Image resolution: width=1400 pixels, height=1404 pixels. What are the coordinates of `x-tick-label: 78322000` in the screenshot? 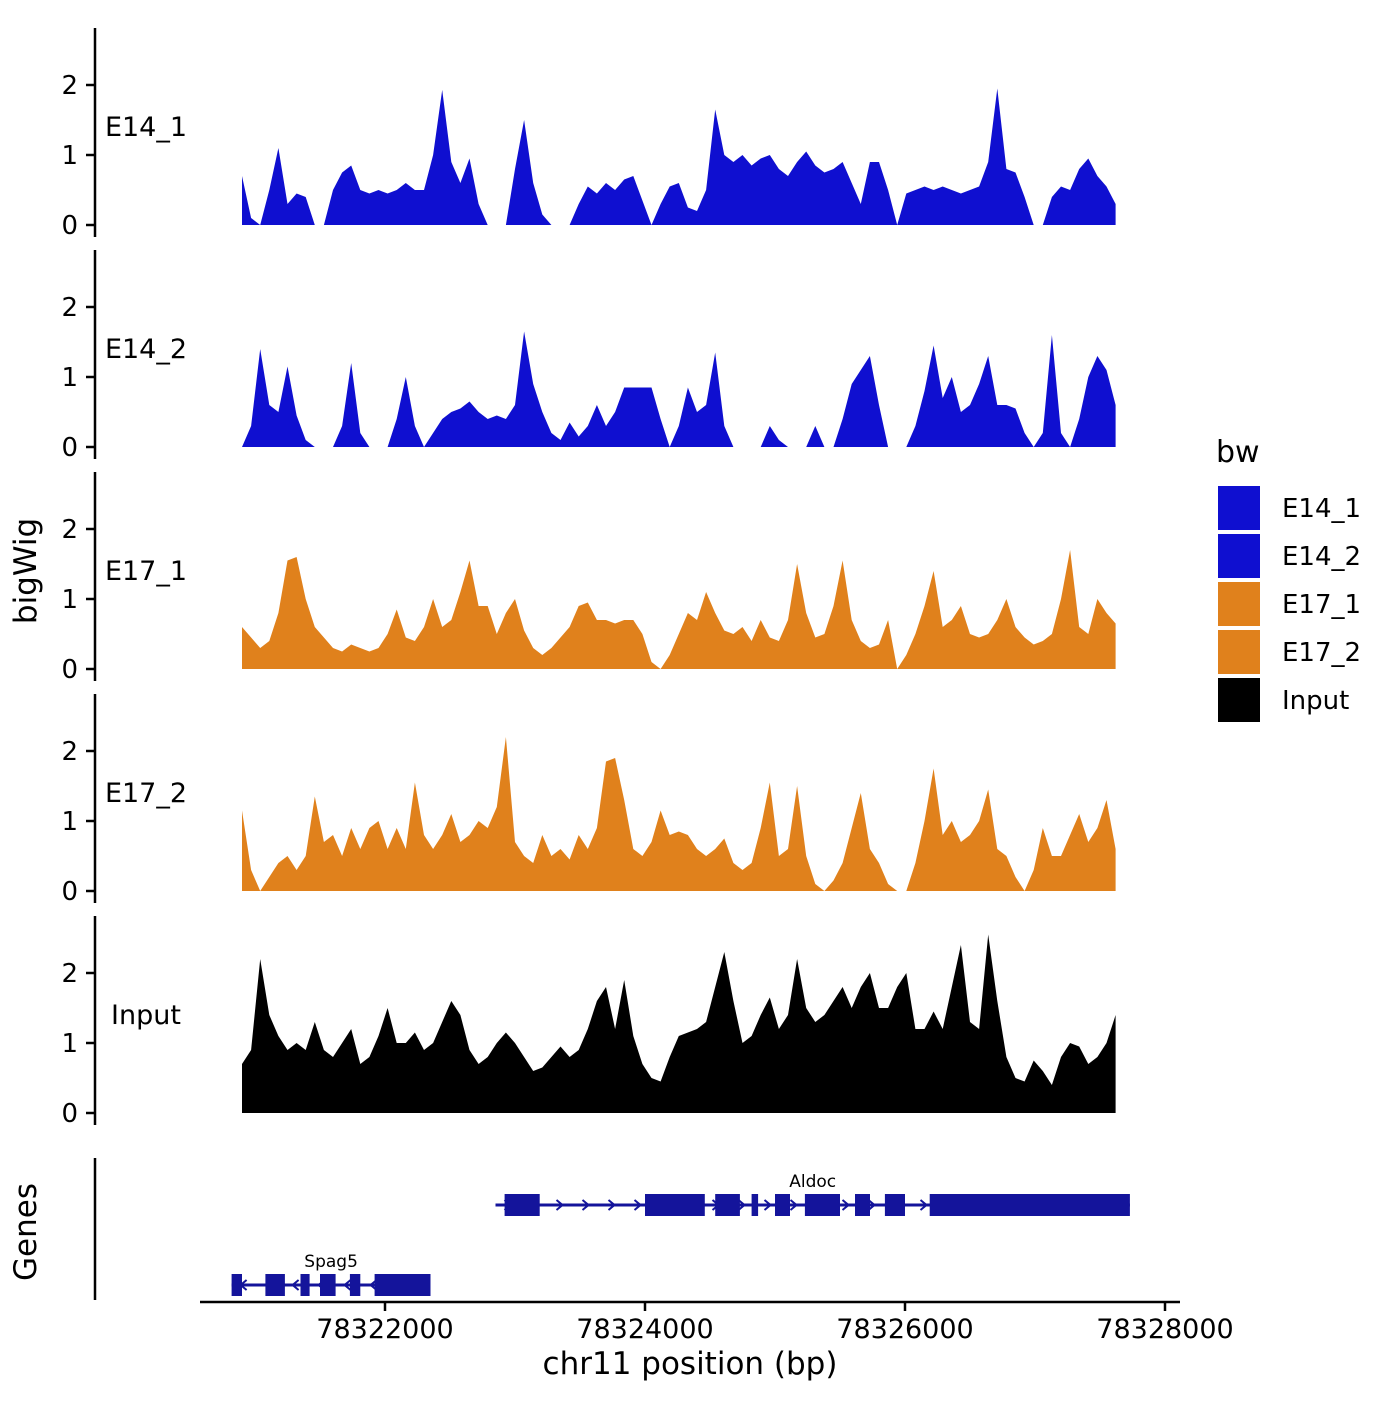 It's located at (384, 1329).